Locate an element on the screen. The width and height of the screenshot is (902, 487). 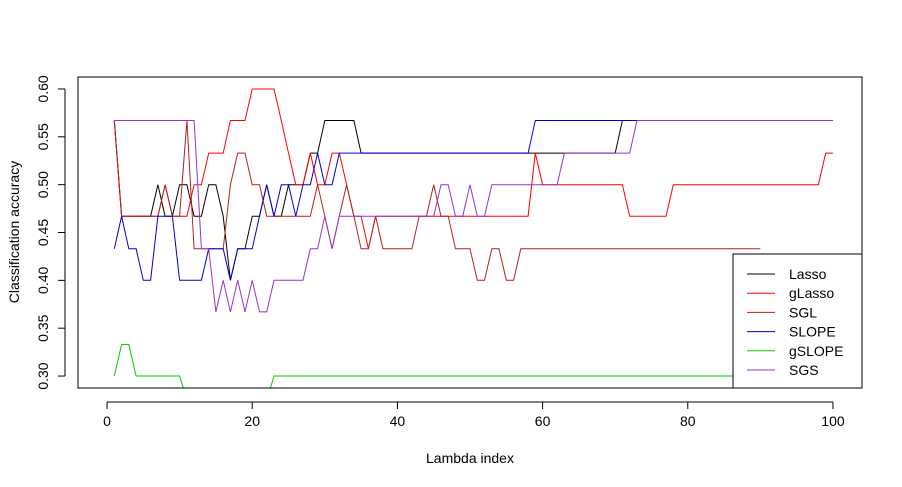
legend-label: SGL is located at coordinates (803, 312).